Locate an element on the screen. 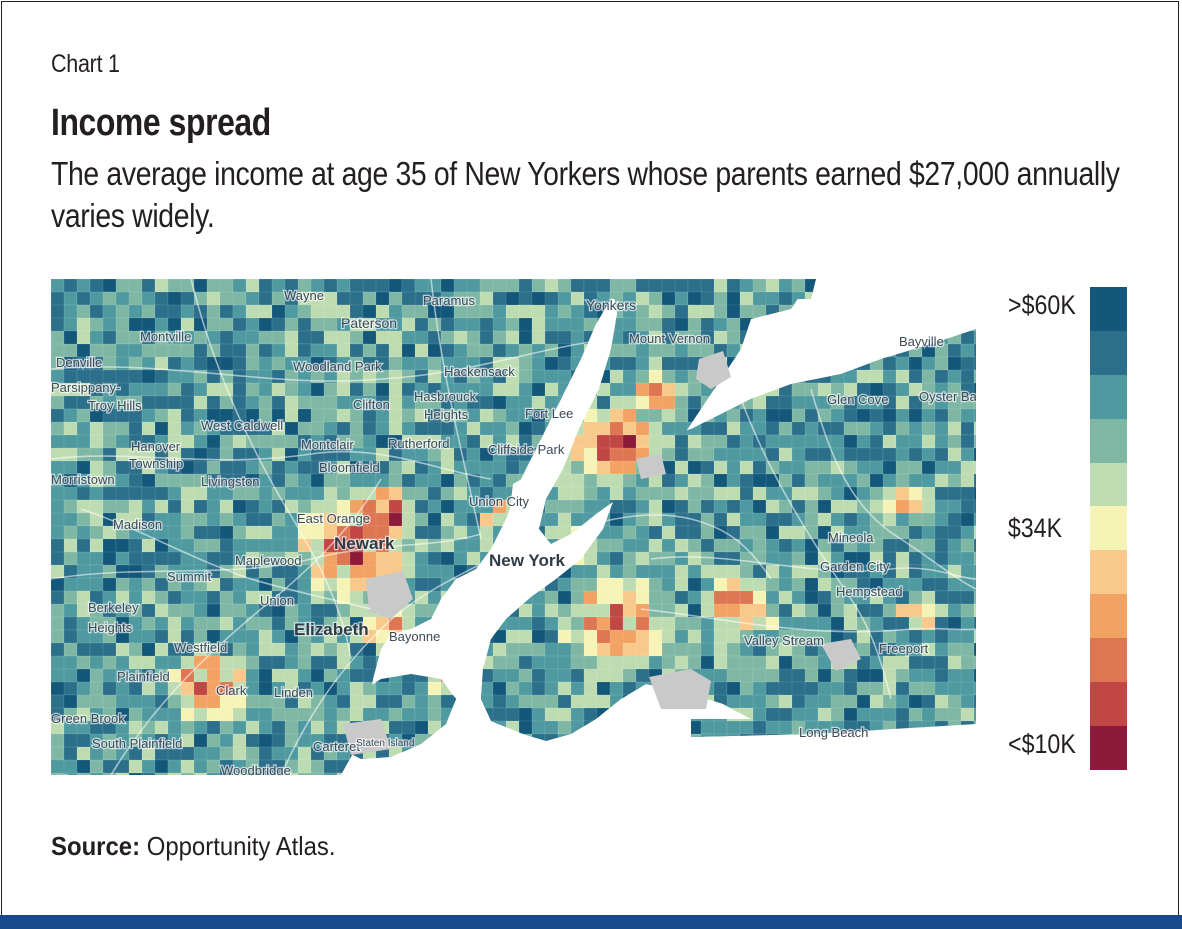  place-label: Montville is located at coordinates (165, 336).